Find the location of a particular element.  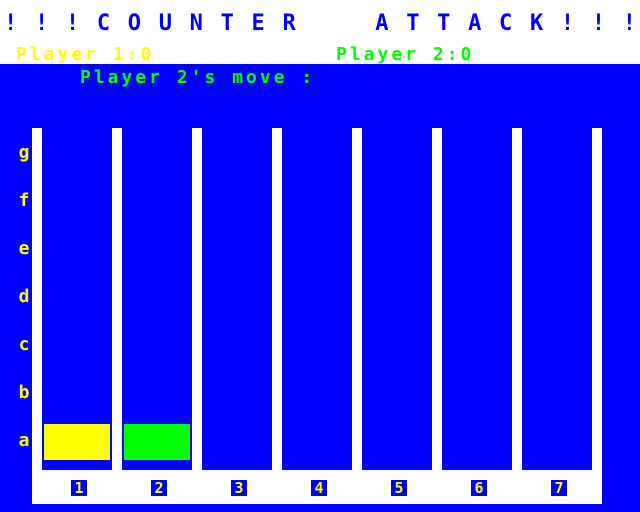

column-number-4: 4 is located at coordinates (319, 488).